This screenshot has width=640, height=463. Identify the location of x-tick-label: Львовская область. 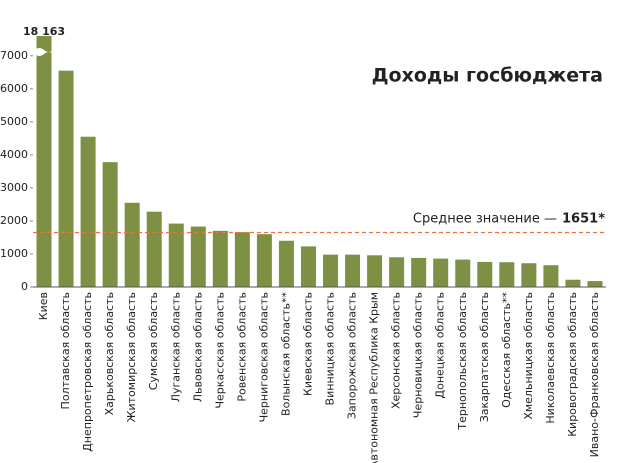
(197, 347).